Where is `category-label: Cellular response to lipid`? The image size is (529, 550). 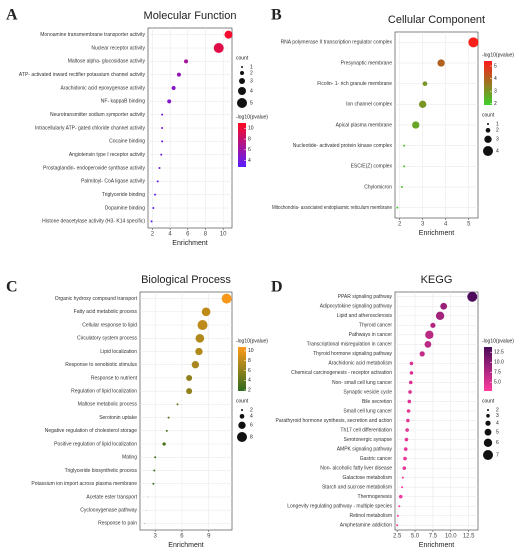 category-label: Cellular response to lipid is located at coordinates (109, 325).